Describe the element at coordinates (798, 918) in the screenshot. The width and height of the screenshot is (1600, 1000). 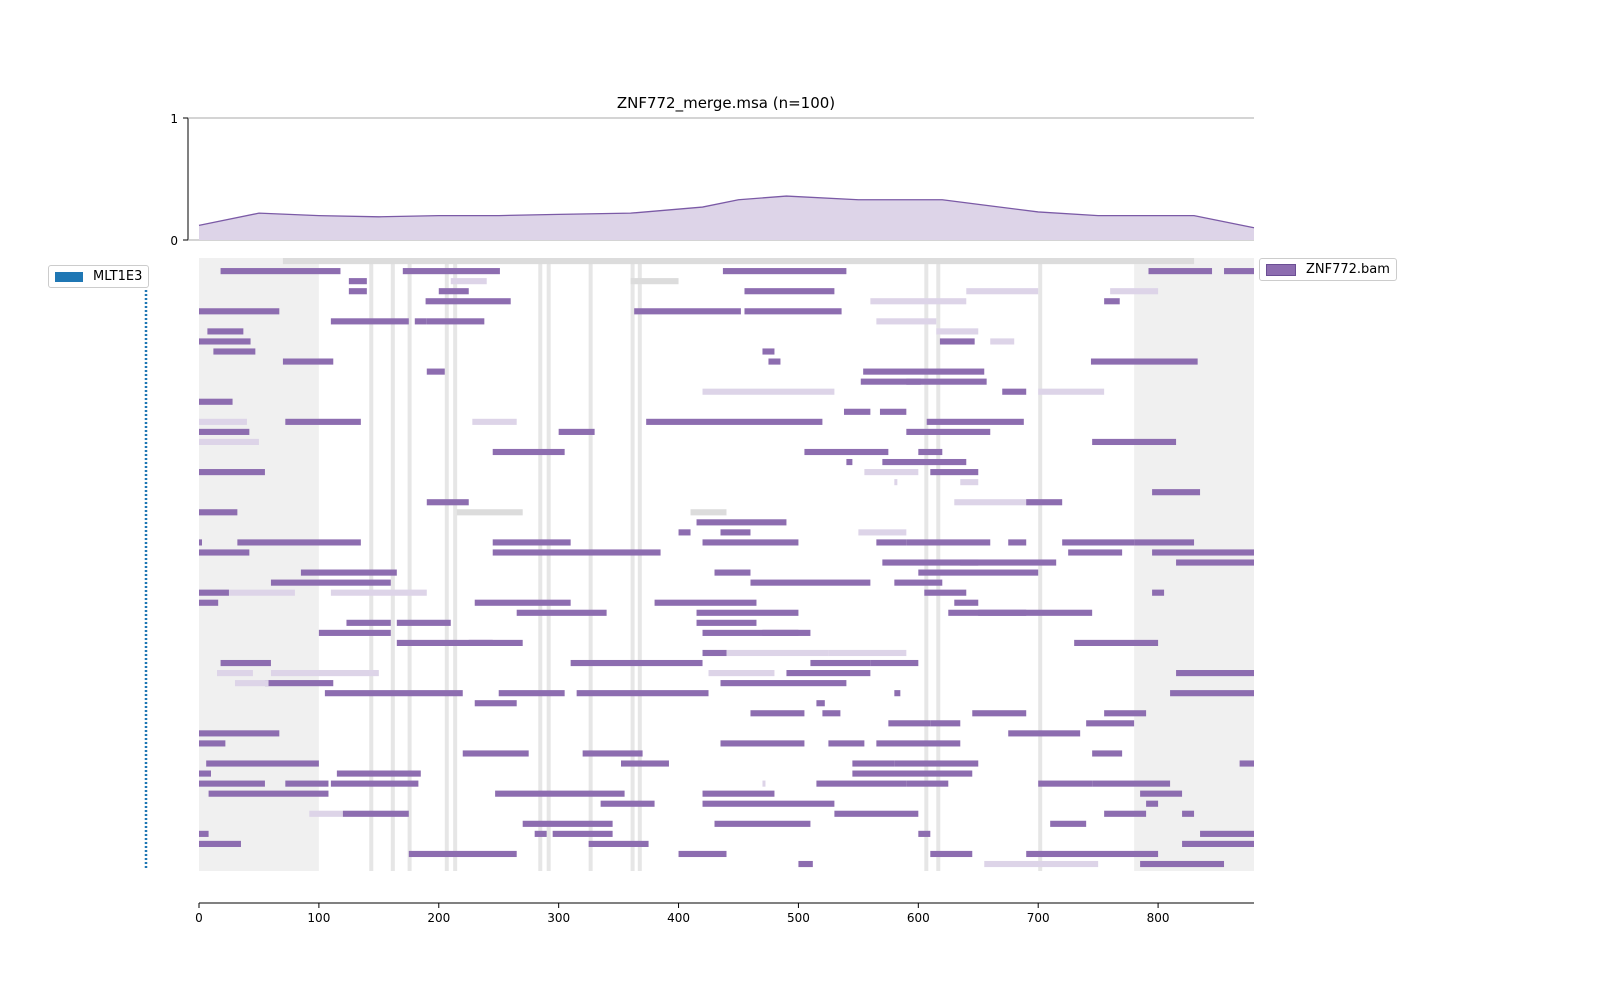
I see `x-tick-label: 500` at that location.